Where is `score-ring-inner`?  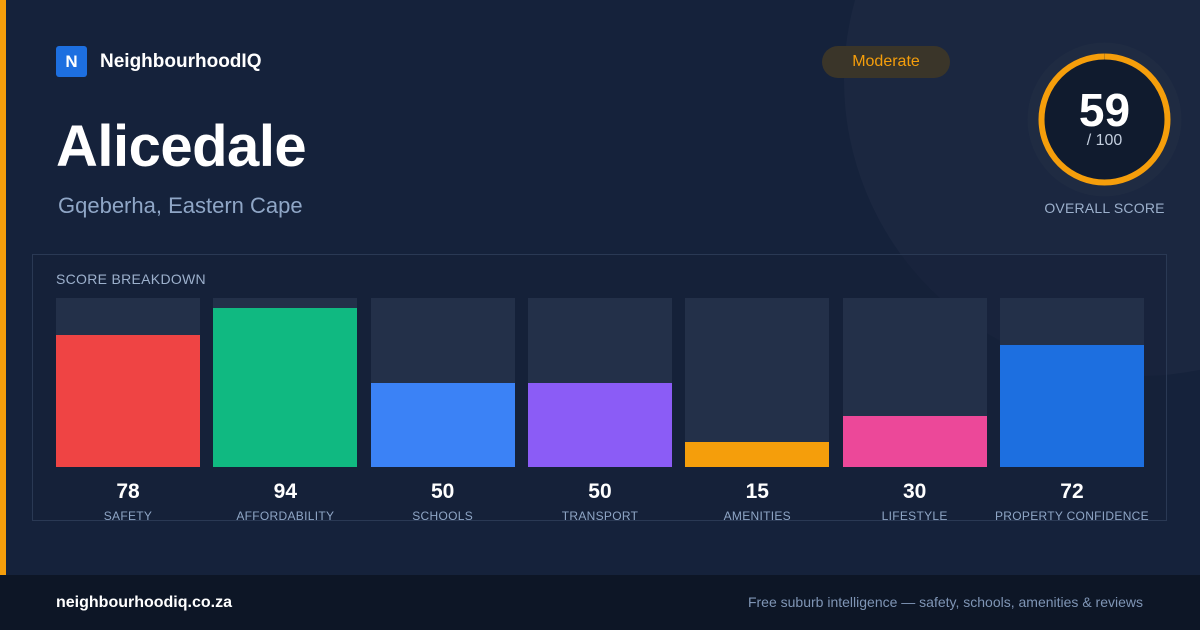
score-ring-inner is located at coordinates (1104, 119).